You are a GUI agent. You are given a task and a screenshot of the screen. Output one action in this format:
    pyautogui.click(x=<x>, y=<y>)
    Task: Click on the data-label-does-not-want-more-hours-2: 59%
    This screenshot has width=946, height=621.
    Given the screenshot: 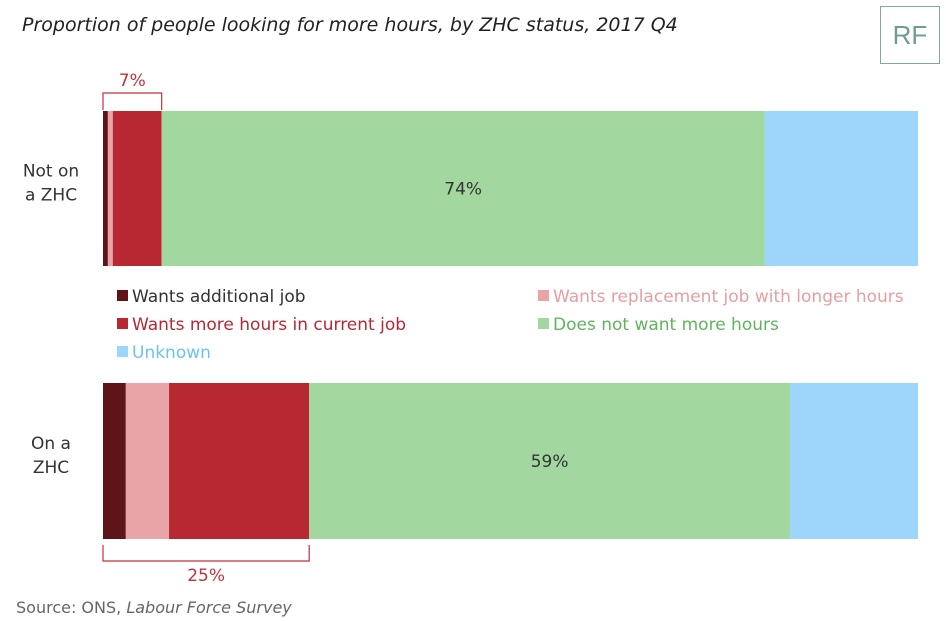 What is the action you would take?
    pyautogui.click(x=550, y=462)
    